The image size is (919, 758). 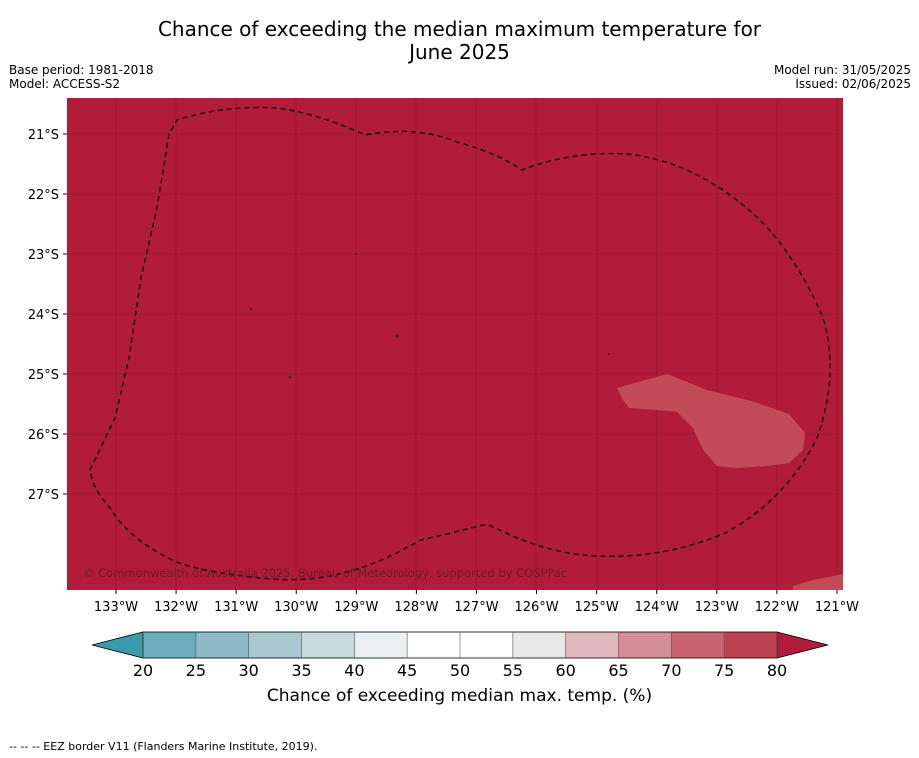 I want to click on lat-label: 21°S, so click(x=43, y=135).